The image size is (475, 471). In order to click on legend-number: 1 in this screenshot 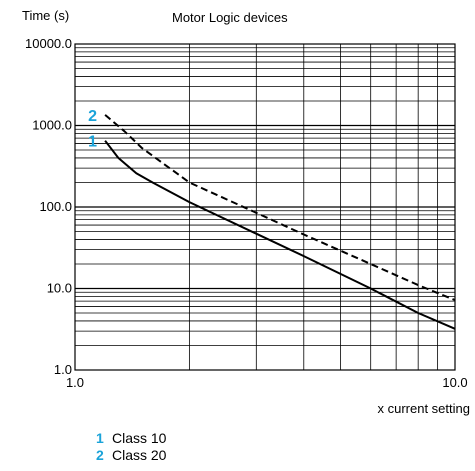, I will do `click(100, 438)`.